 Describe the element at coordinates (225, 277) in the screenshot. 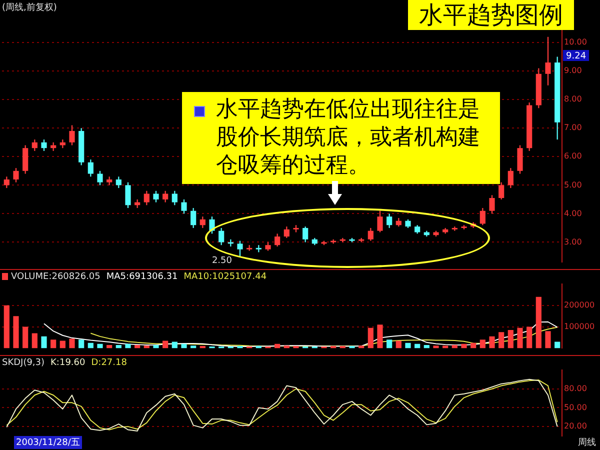

I see `text: MA10:1025107.44` at that location.